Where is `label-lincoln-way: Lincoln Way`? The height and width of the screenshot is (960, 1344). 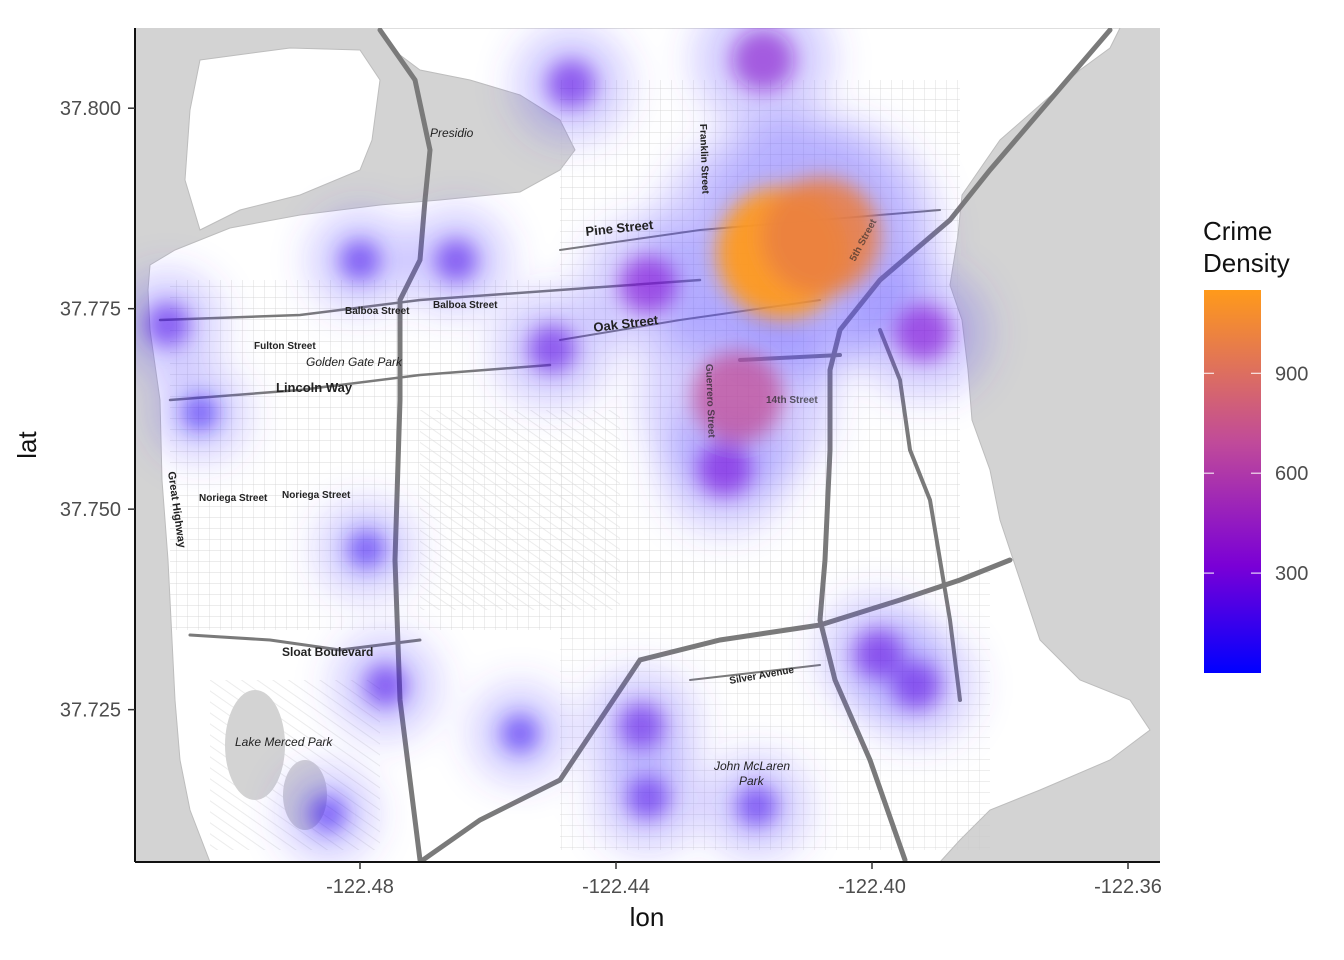
label-lincoln-way: Lincoln Way is located at coordinates (314, 387).